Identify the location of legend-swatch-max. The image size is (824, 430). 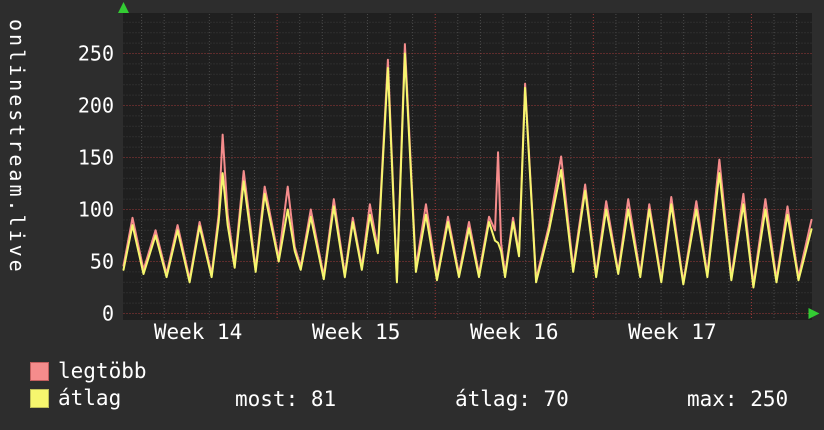
(39, 371).